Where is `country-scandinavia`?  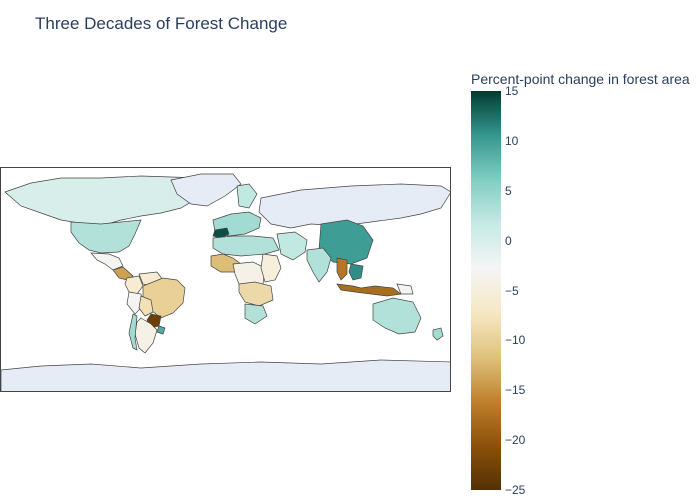 country-scandinavia is located at coordinates (247, 196).